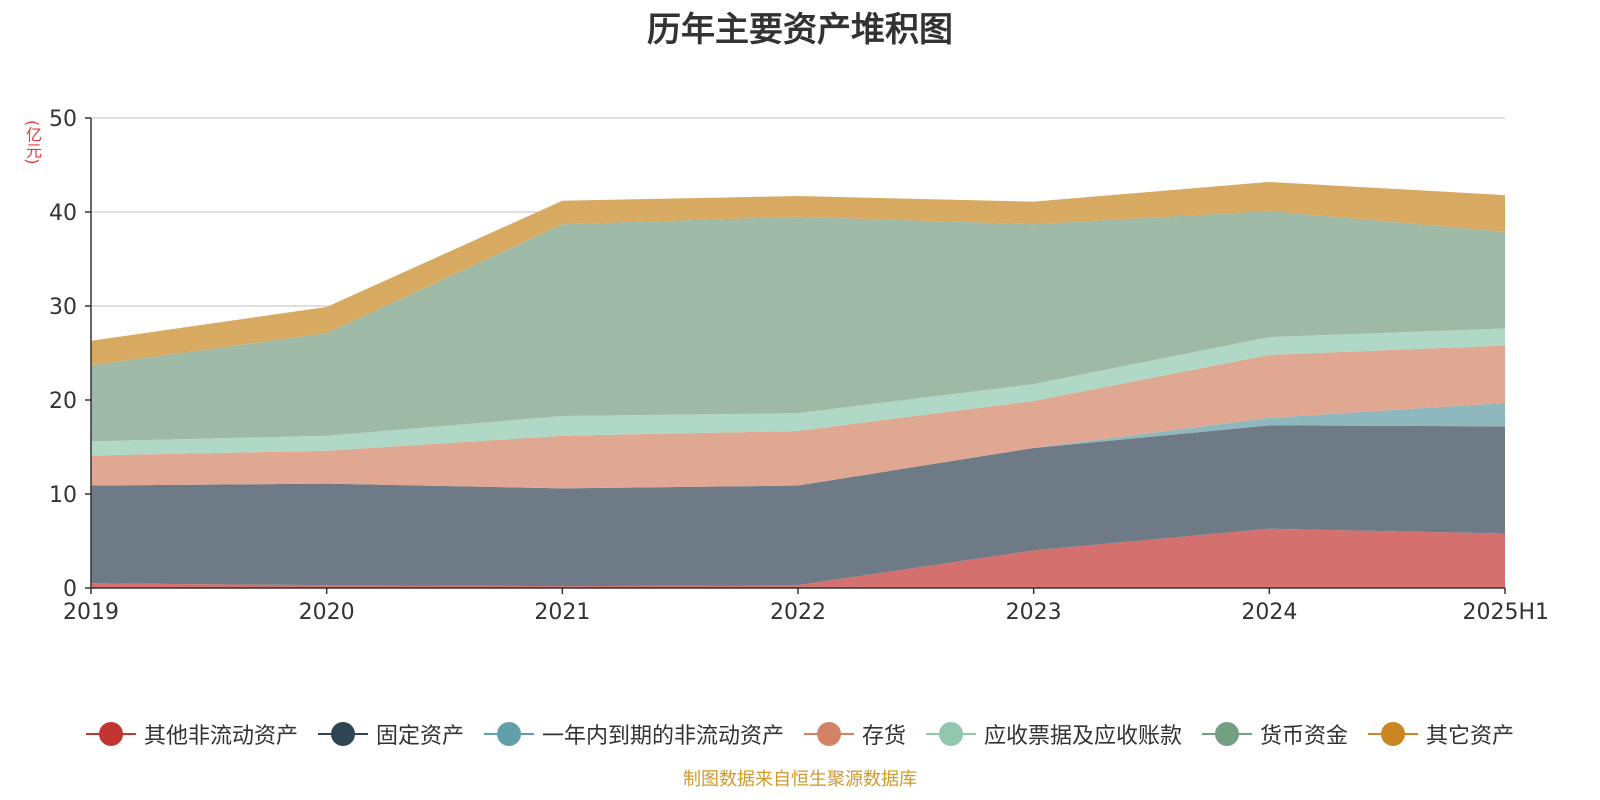  What do you see at coordinates (63, 401) in the screenshot?
I see `y-tick-label-20: 20` at bounding box center [63, 401].